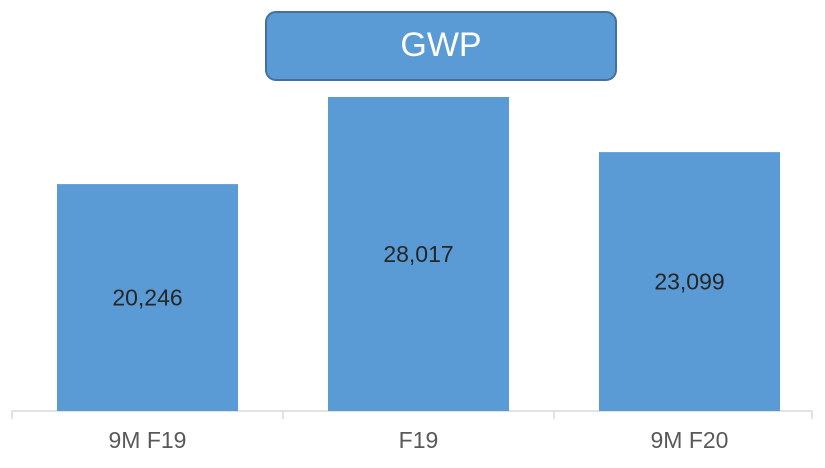 The image size is (825, 468). I want to click on chart-title: GWP, so click(440, 45).